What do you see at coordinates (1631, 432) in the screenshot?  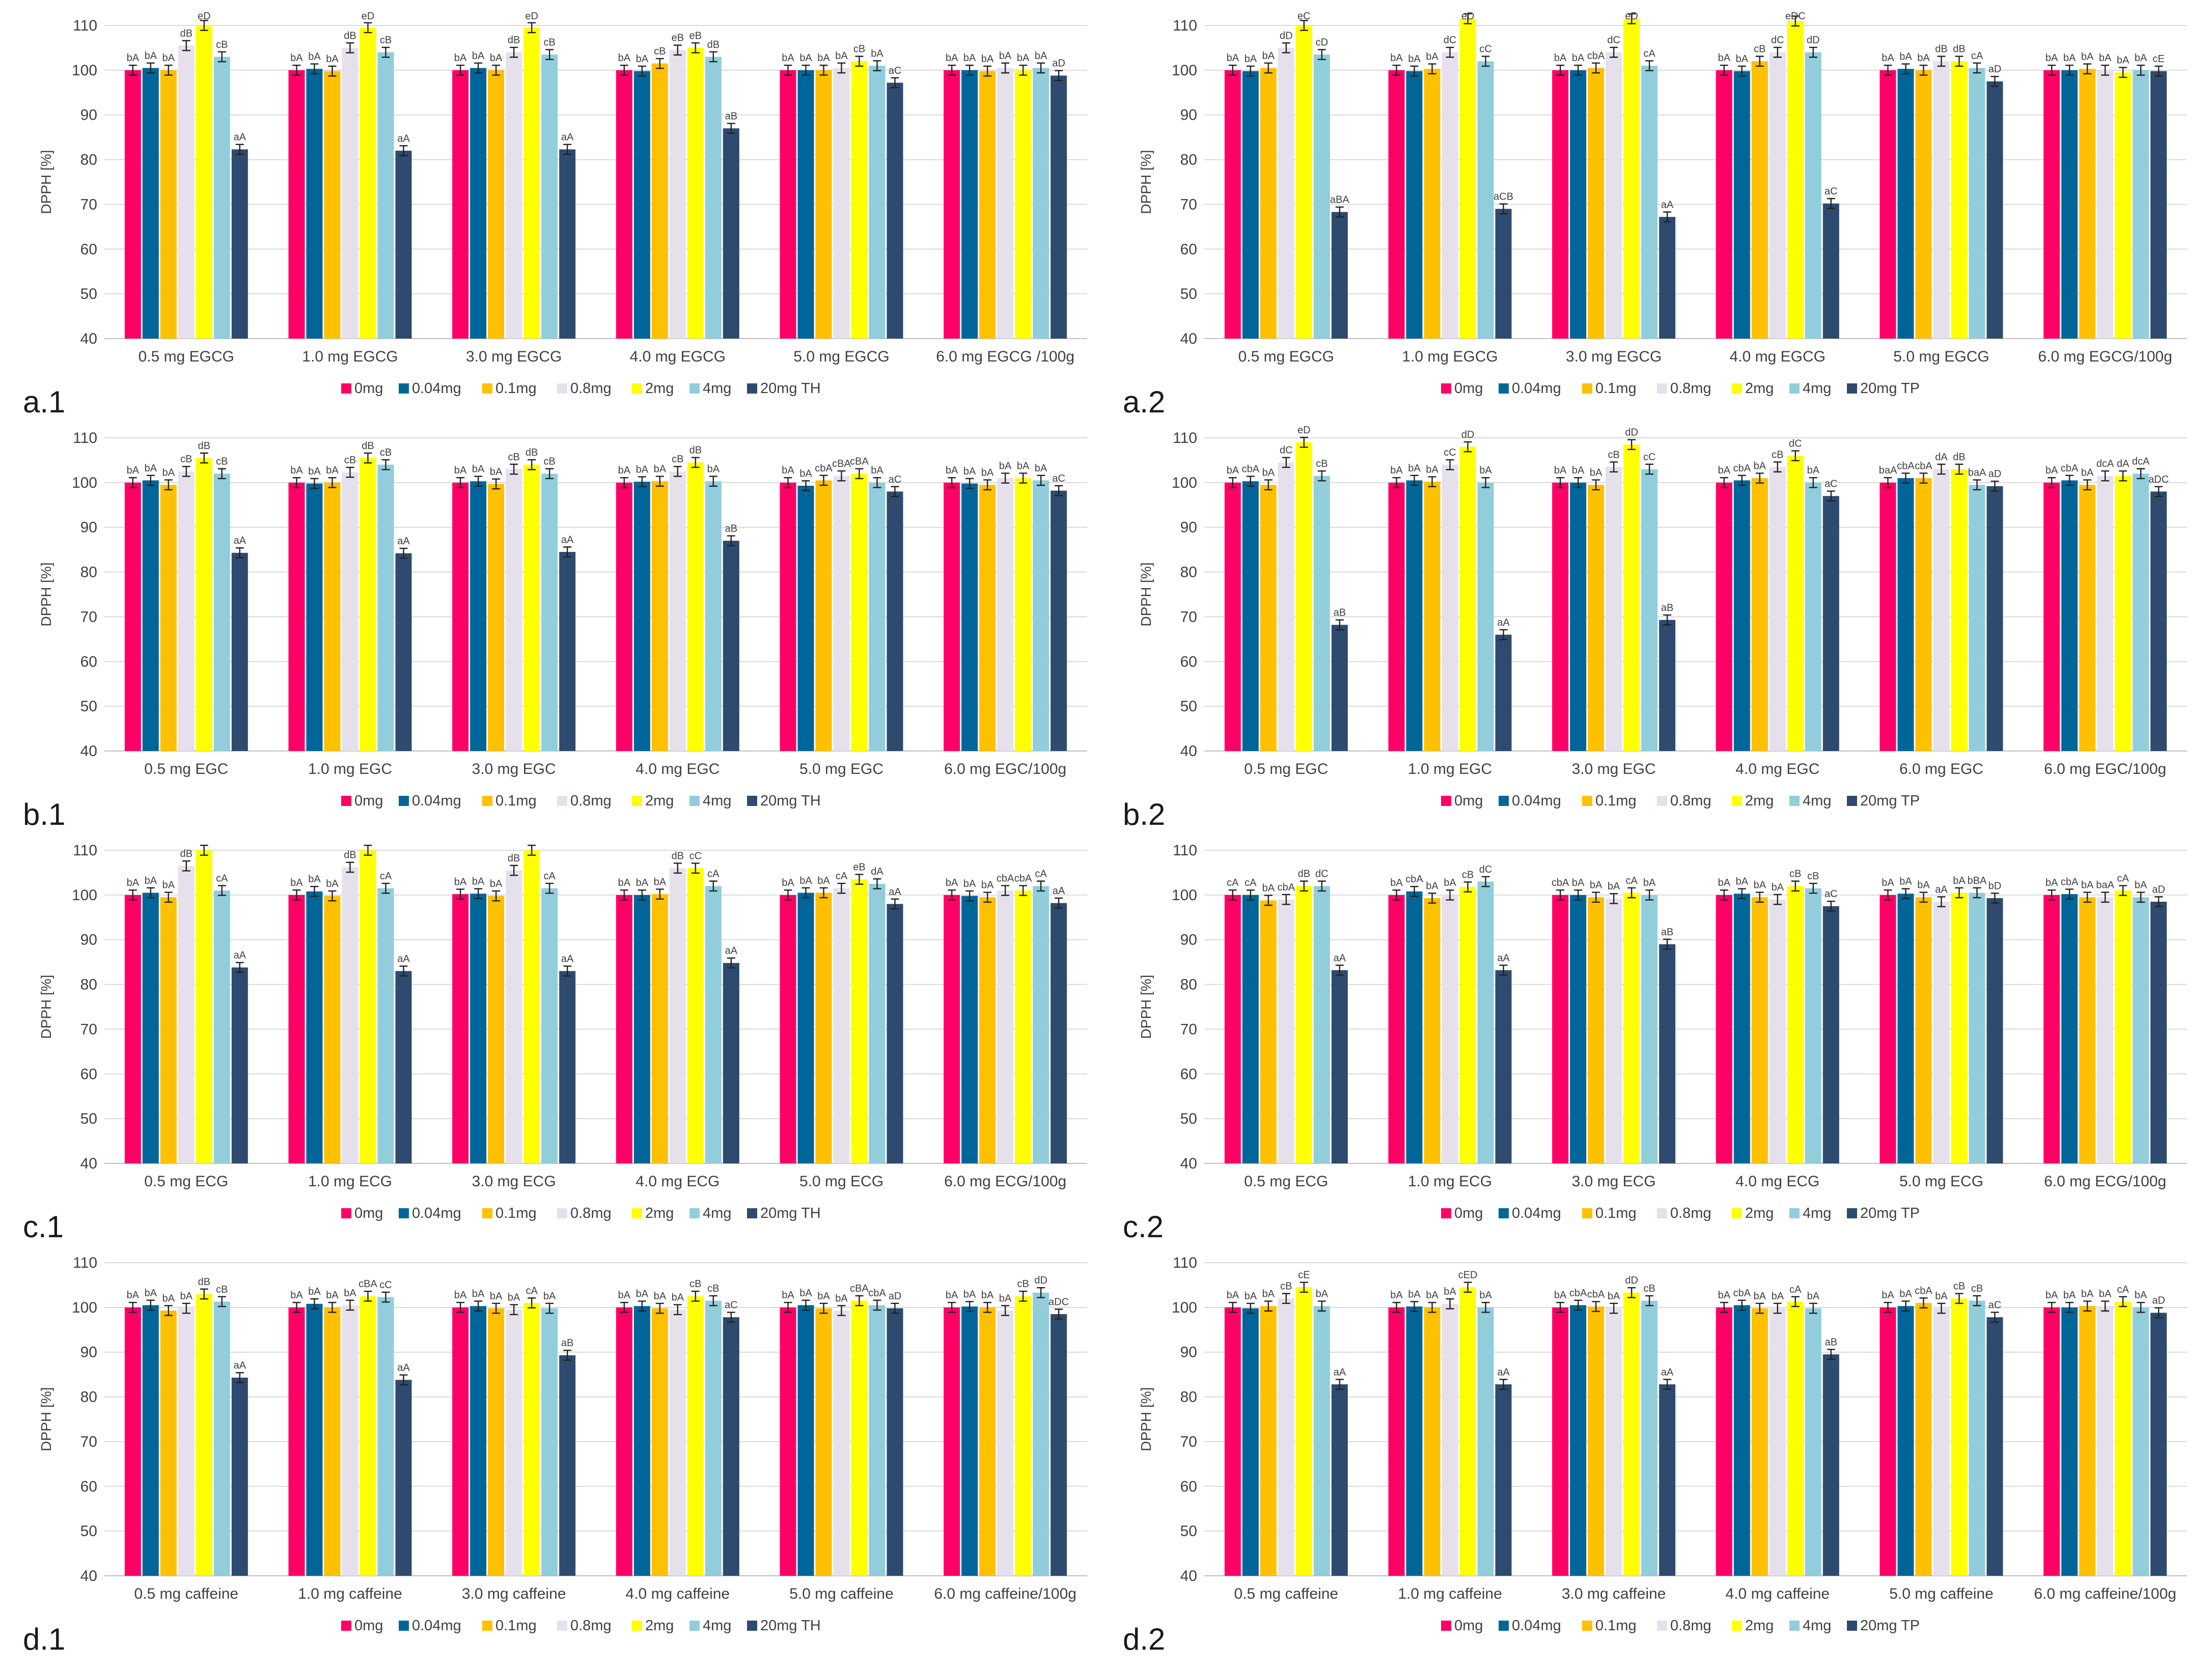 I see `bar-significance-label: dD` at bounding box center [1631, 432].